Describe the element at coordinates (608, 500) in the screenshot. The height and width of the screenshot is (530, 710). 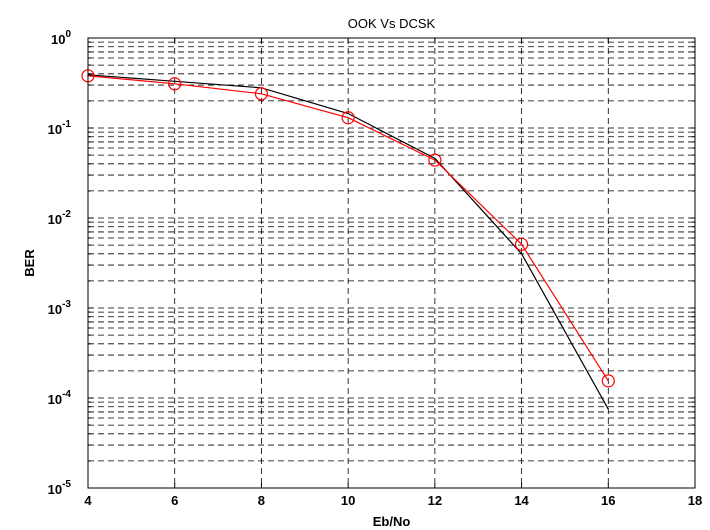
I see `x-tick-label: 16` at that location.